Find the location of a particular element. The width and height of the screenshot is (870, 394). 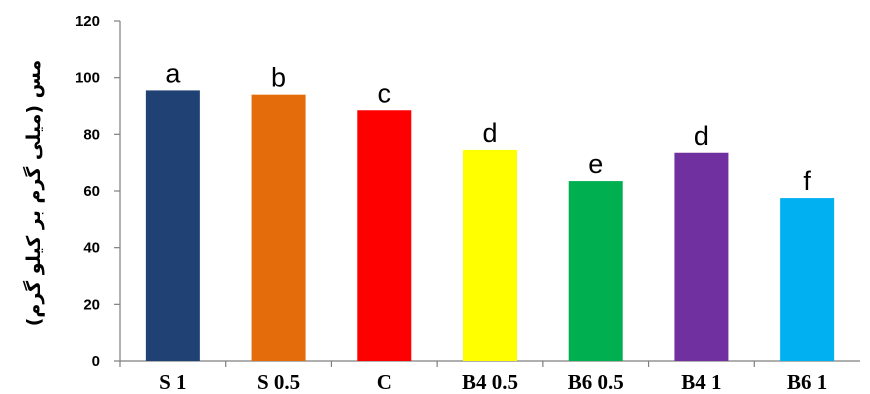

significance-letter: f is located at coordinates (807, 181).